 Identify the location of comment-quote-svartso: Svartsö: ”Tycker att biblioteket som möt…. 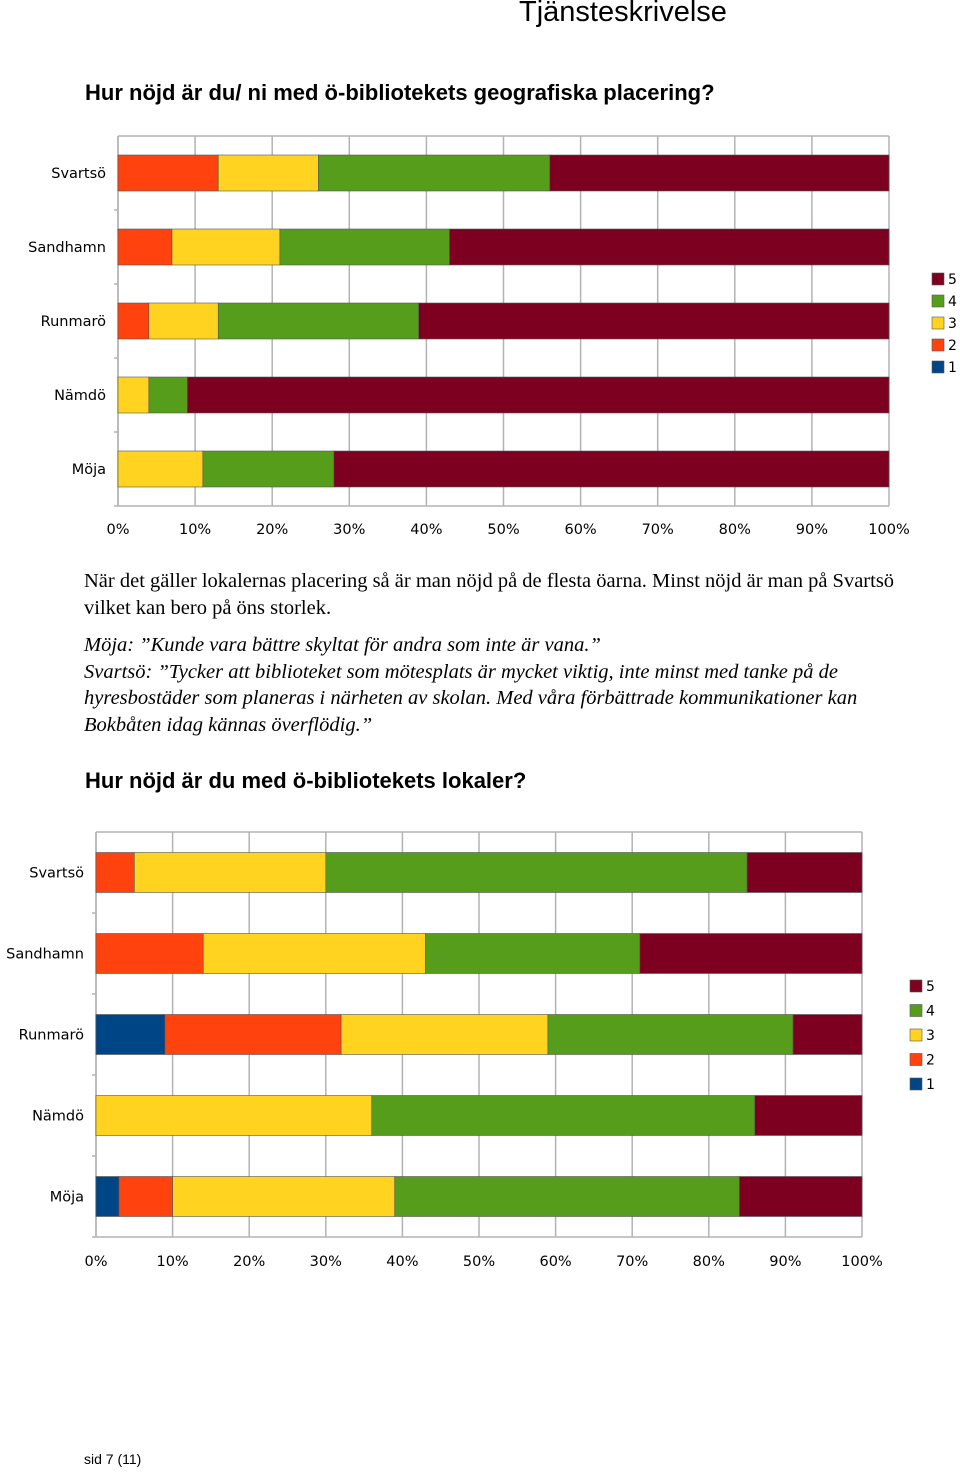
(471, 698).